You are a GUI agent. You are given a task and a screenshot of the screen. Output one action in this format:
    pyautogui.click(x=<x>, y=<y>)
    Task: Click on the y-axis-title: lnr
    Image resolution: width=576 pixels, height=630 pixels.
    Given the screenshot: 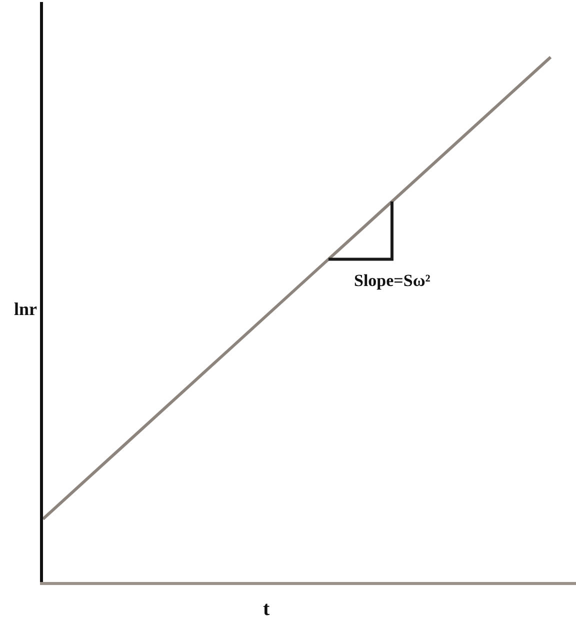 What is the action you would take?
    pyautogui.click(x=26, y=309)
    